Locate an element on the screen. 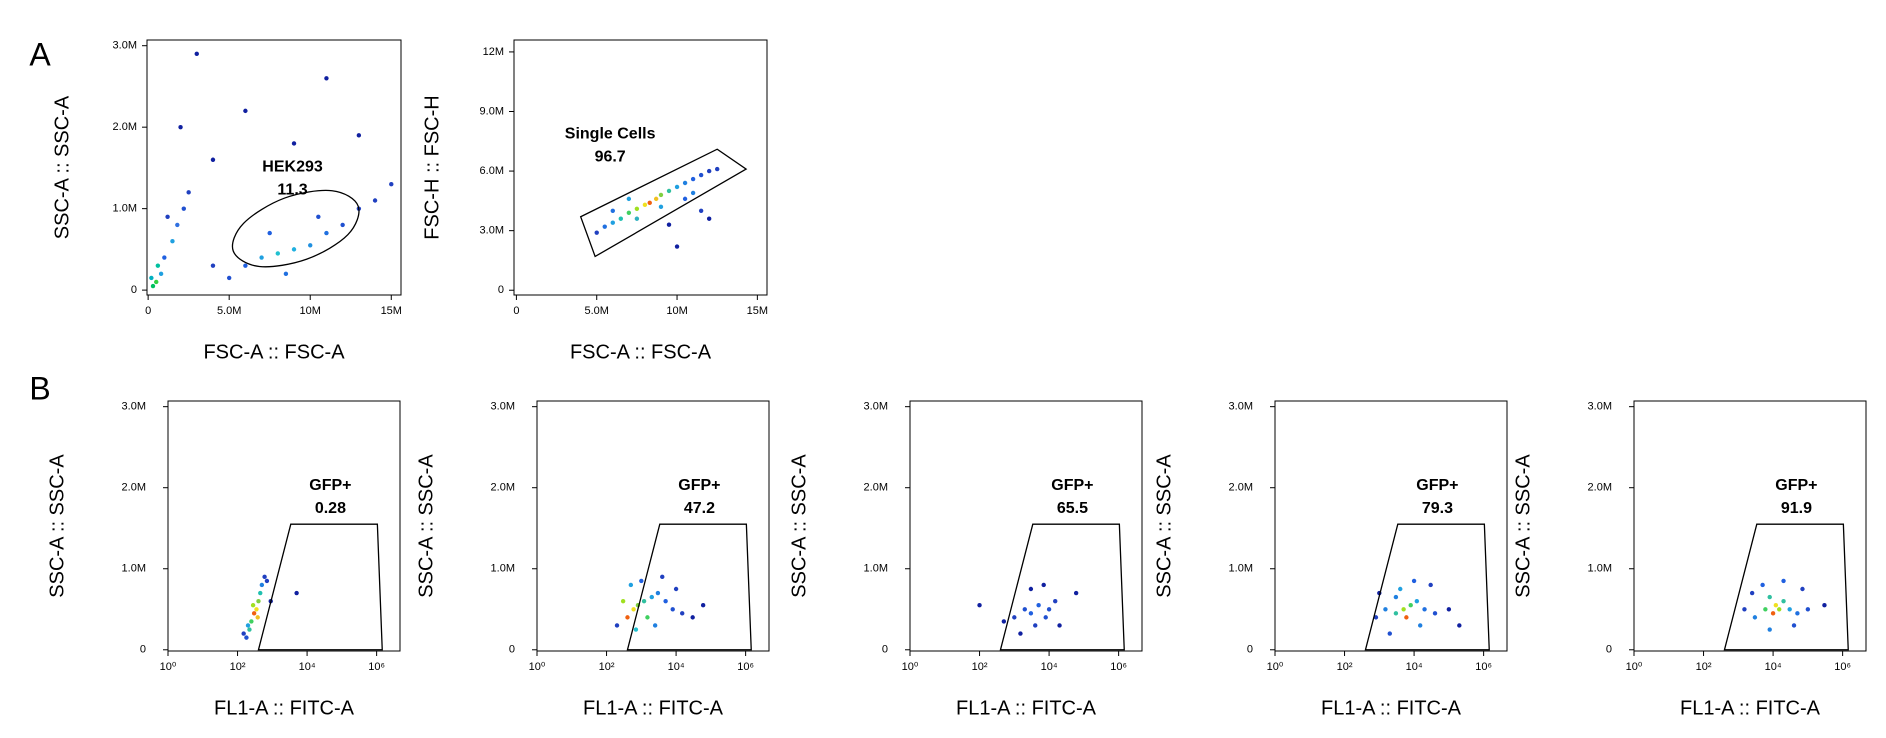 This screenshot has height=738, width=1886. gate-value: 47.2 is located at coordinates (699, 508).